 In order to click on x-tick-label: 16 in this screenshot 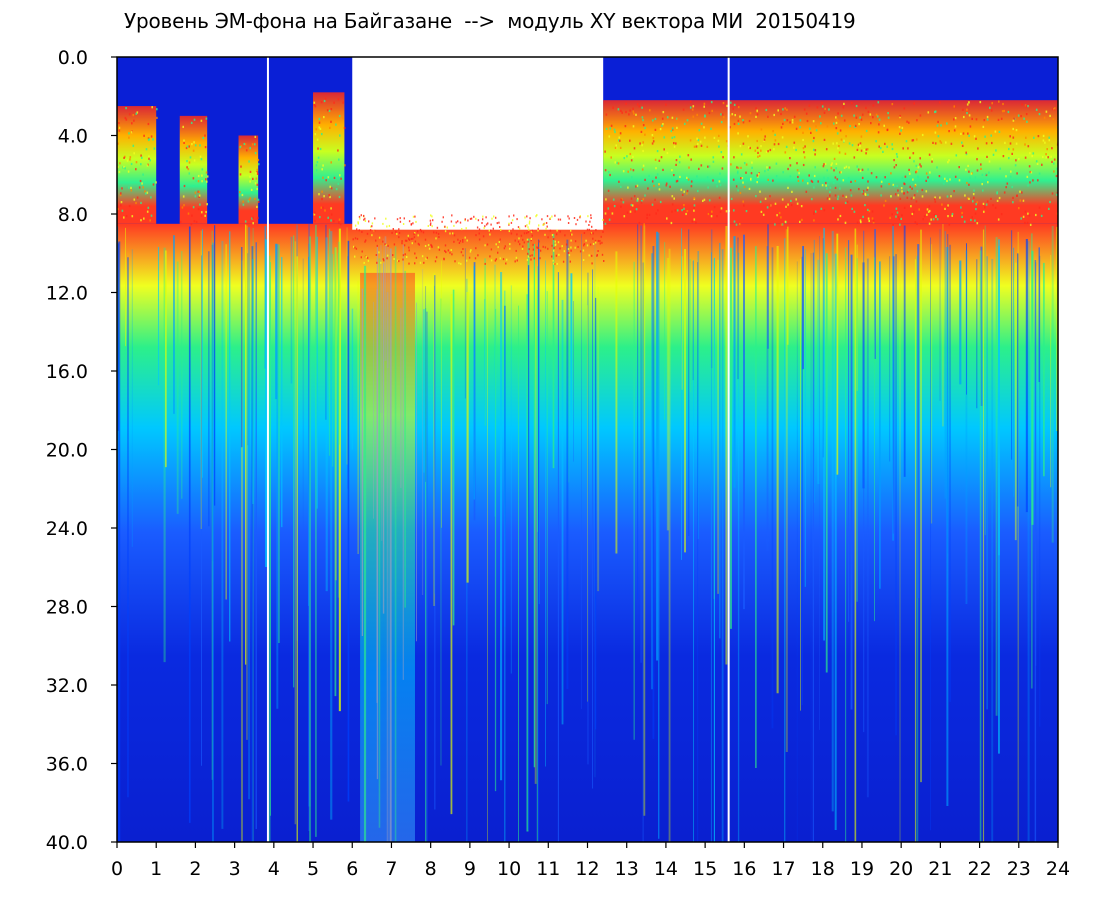, I will do `click(744, 869)`.